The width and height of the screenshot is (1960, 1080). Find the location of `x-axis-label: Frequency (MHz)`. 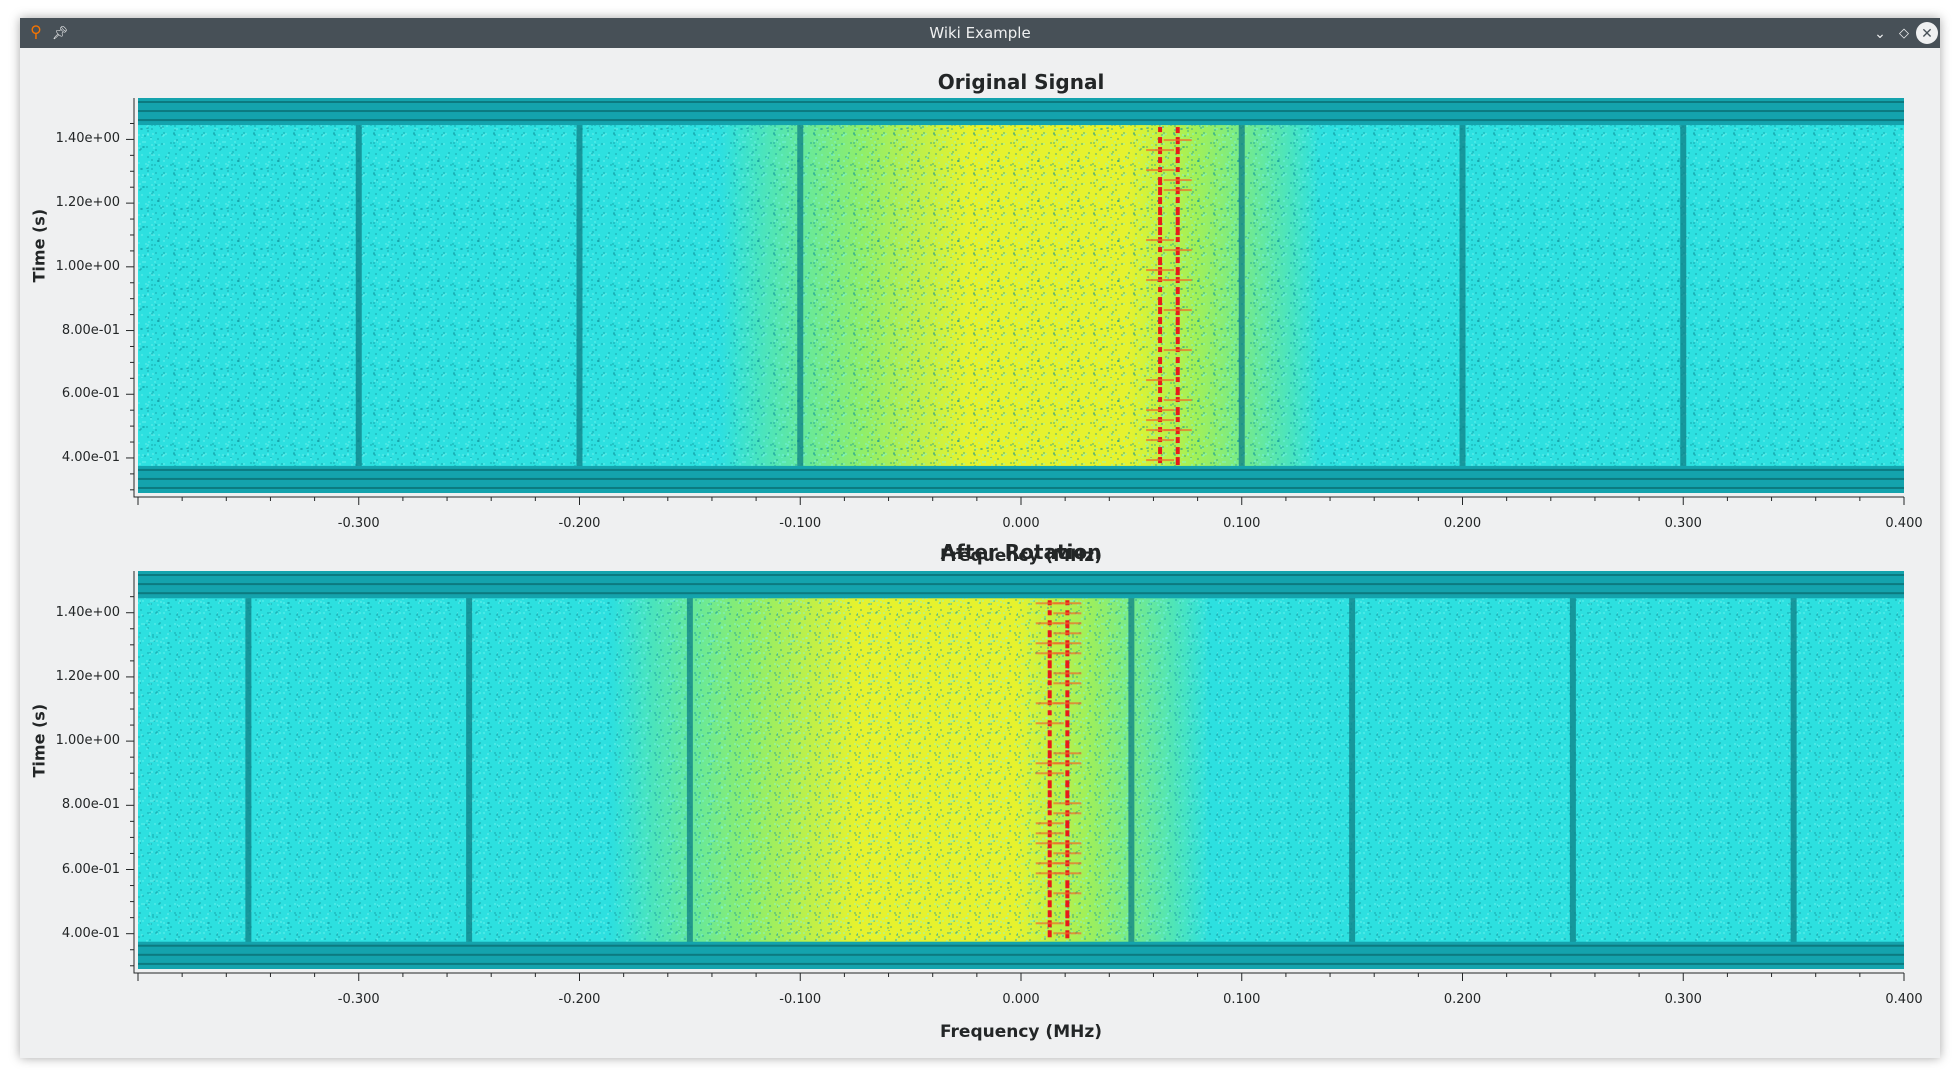

x-axis-label: Frequency (MHz) is located at coordinates (1021, 556).